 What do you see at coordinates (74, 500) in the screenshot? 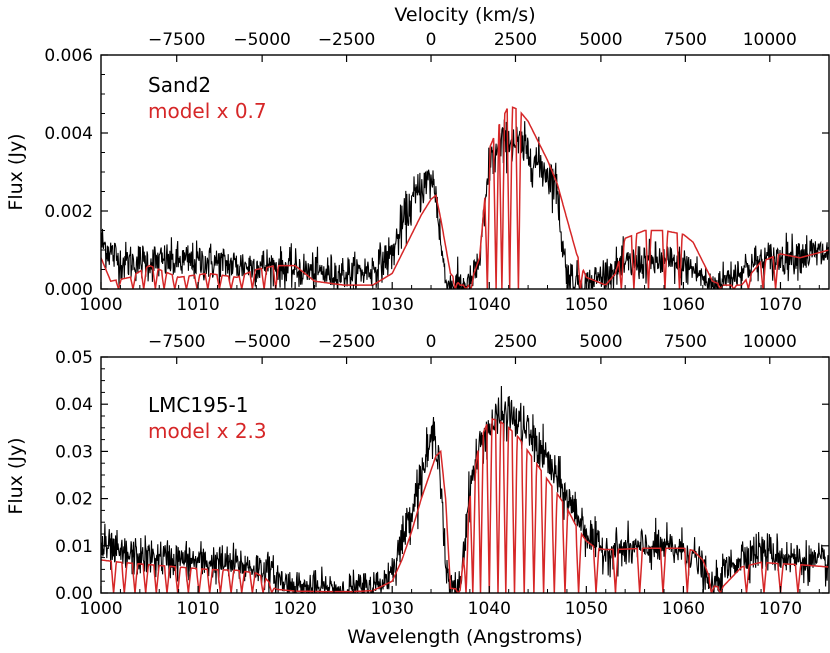
I see `y-tick-label: 0.02` at bounding box center [74, 500].